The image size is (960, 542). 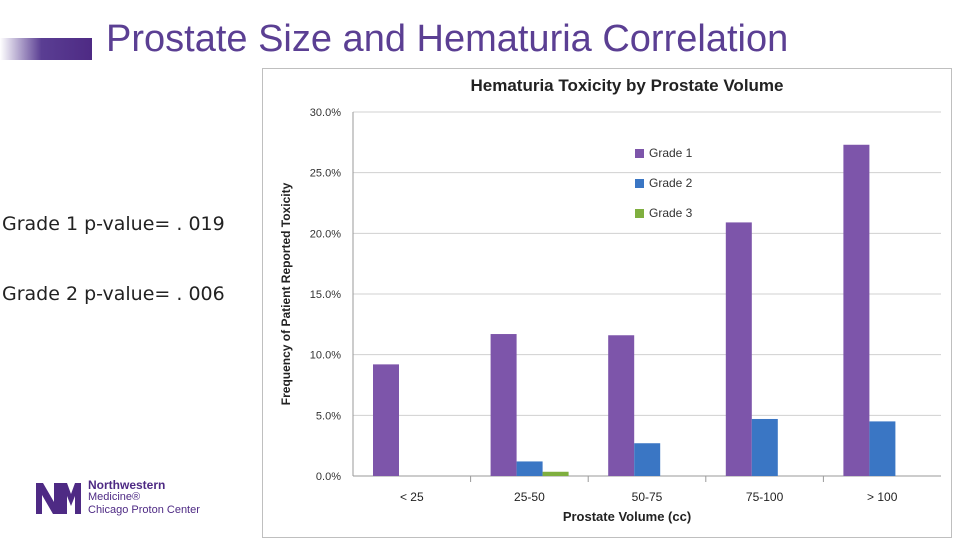 I want to click on x-tick-label: 25-50, so click(x=529, y=497).